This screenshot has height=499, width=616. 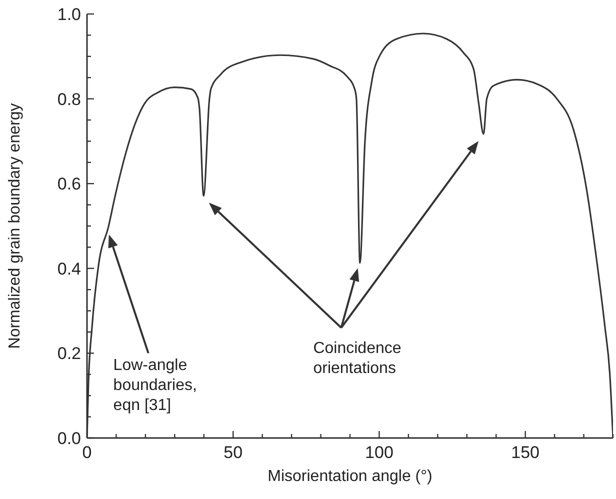 What do you see at coordinates (379, 452) in the screenshot?
I see `x-tick-label: 100` at bounding box center [379, 452].